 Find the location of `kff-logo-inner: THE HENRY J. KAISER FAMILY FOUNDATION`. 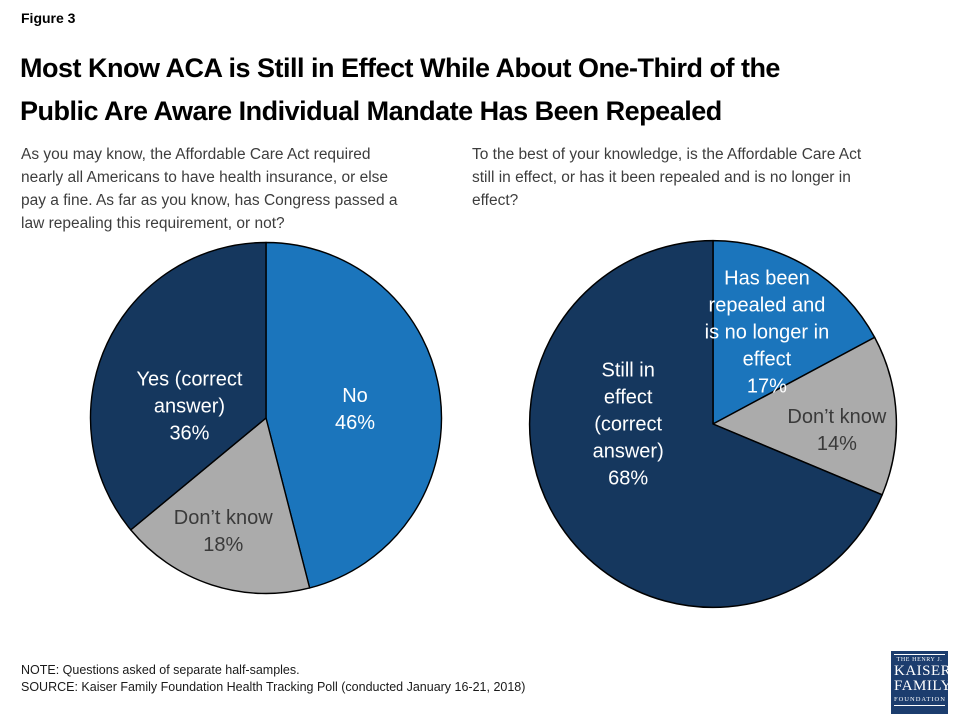

kff-logo-inner: THE HENRY J. KAISER FAMILY FOUNDATION is located at coordinates (923, 680).